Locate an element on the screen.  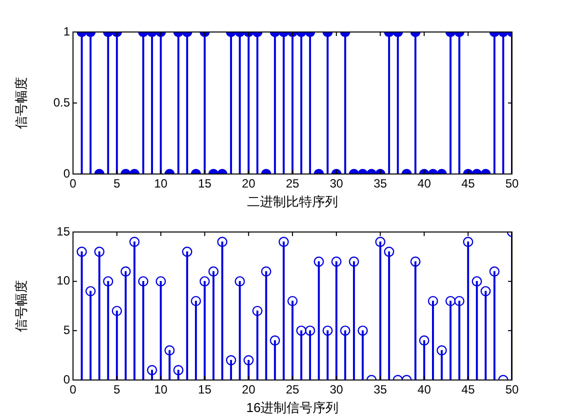
y-tick-label: 1 is located at coordinates (66, 31).